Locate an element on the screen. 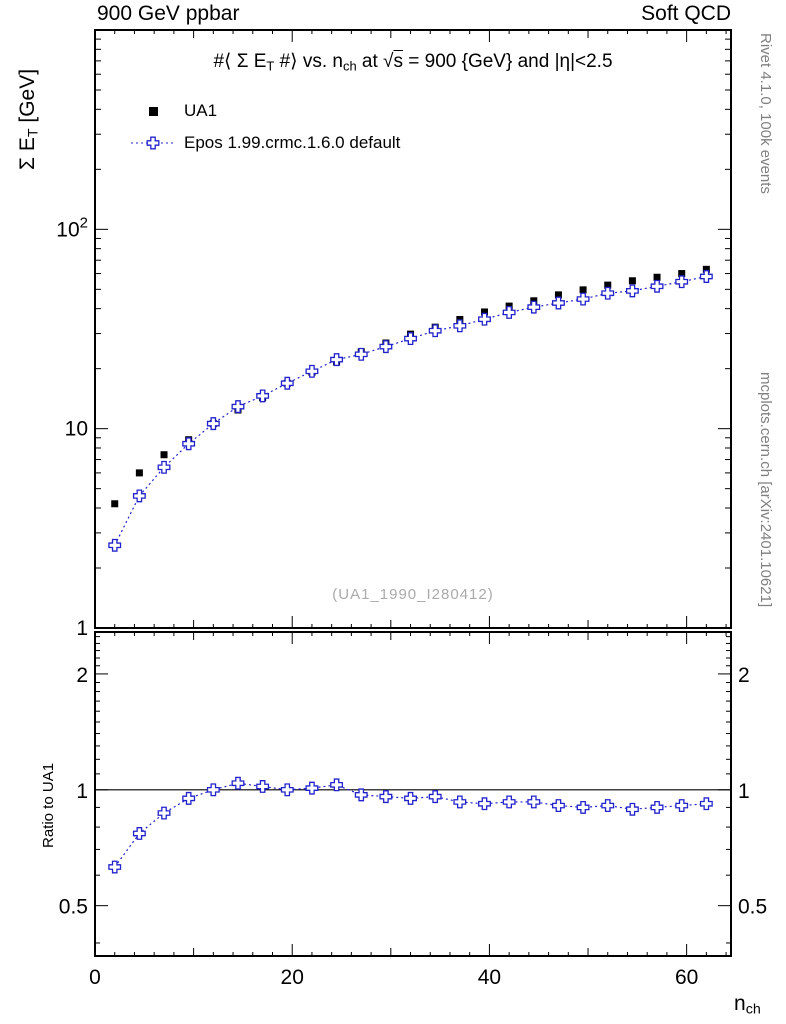 This screenshot has height=1024, width=786. x-tick-label: 0 is located at coordinates (95, 977).